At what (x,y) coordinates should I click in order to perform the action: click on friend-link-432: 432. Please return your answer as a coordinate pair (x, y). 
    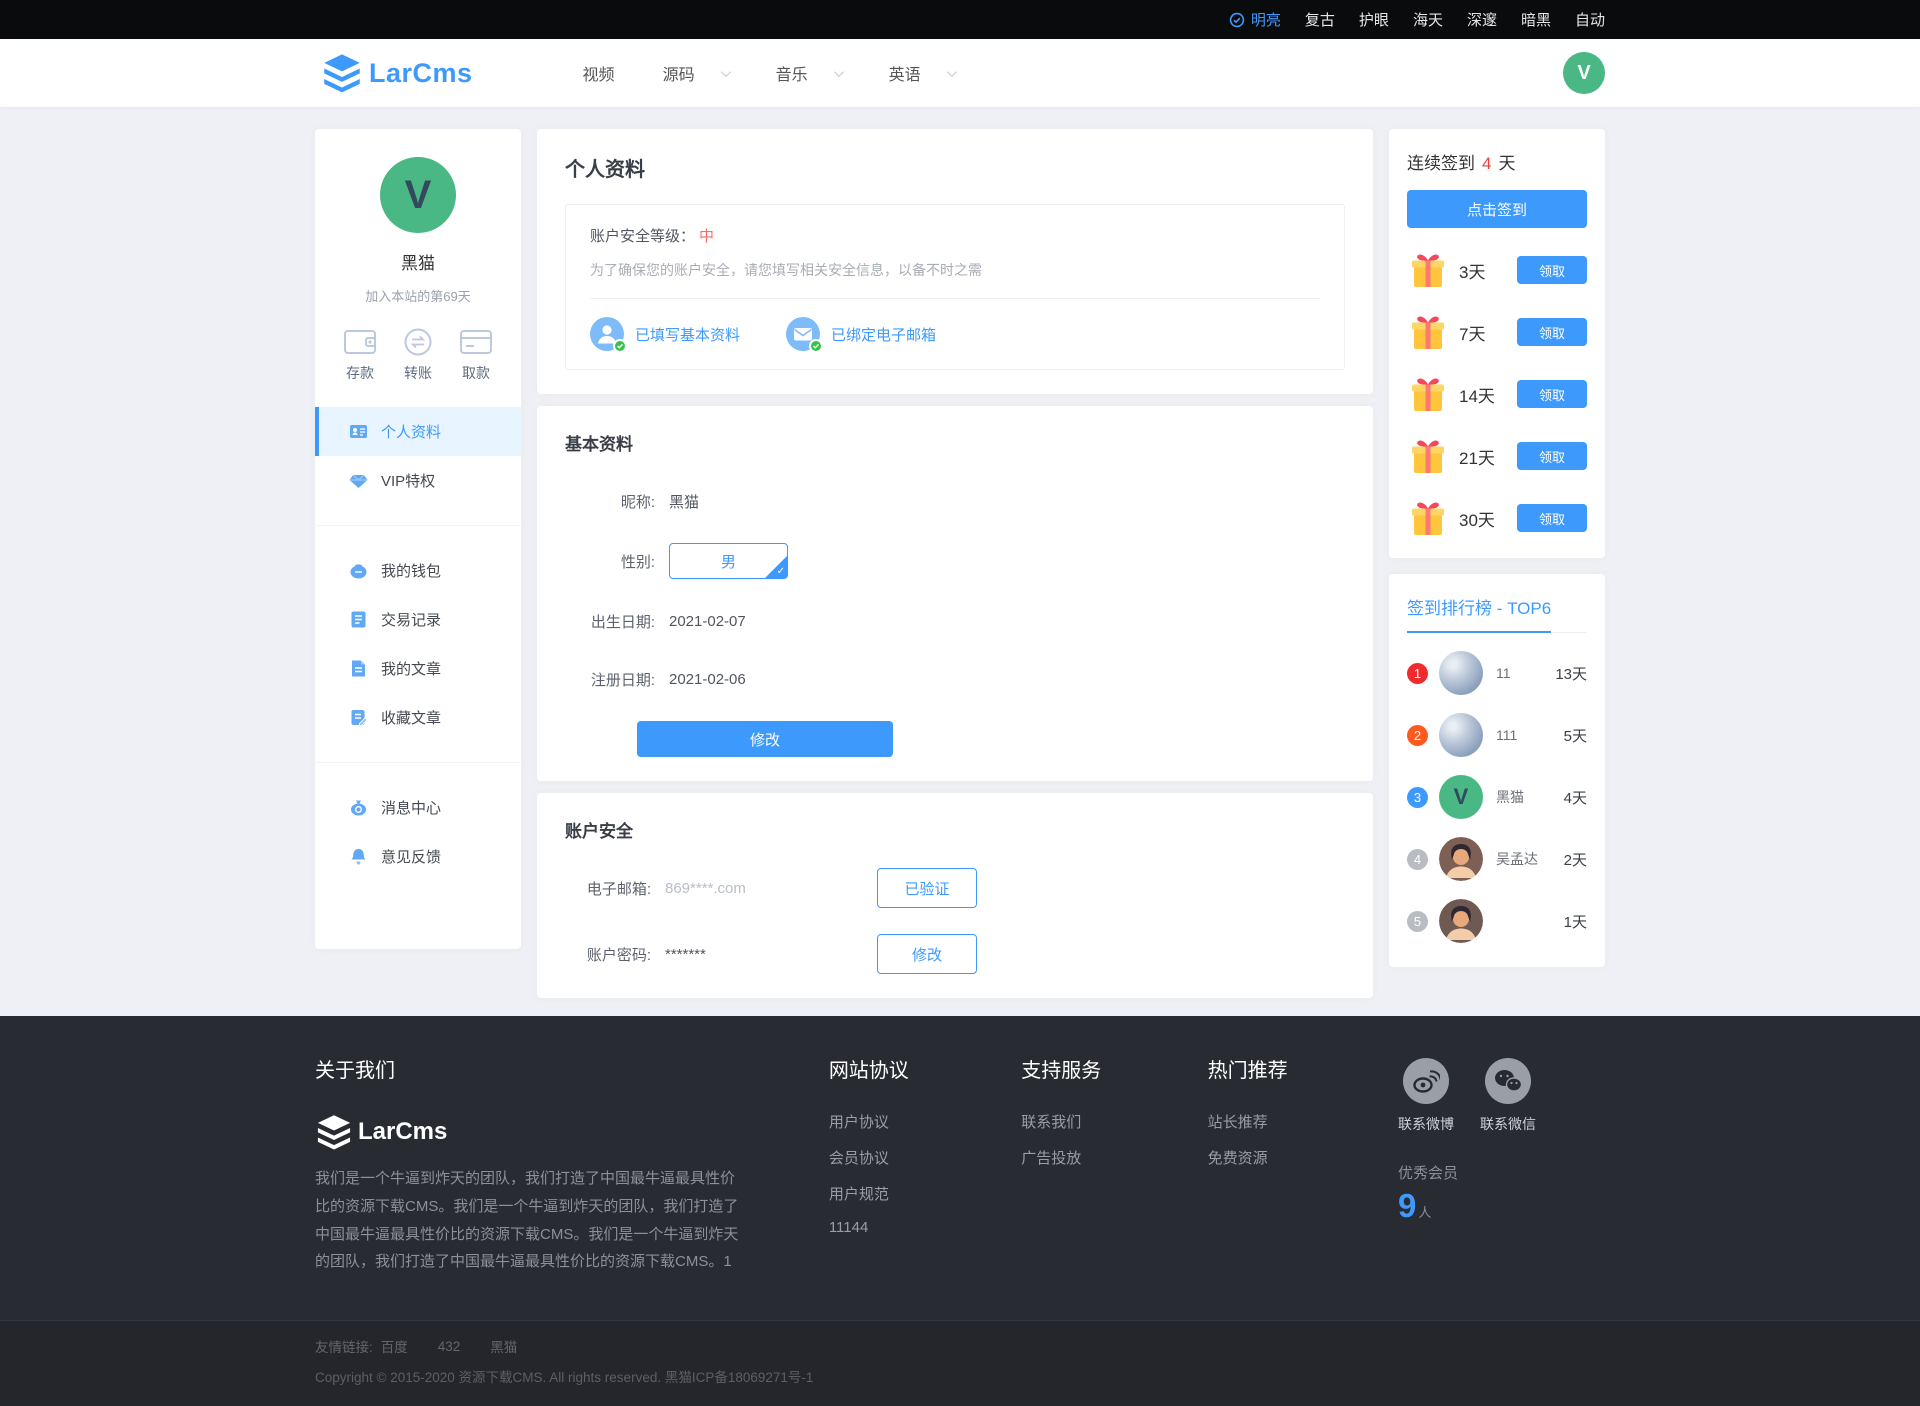
    Looking at the image, I should click on (449, 1346).